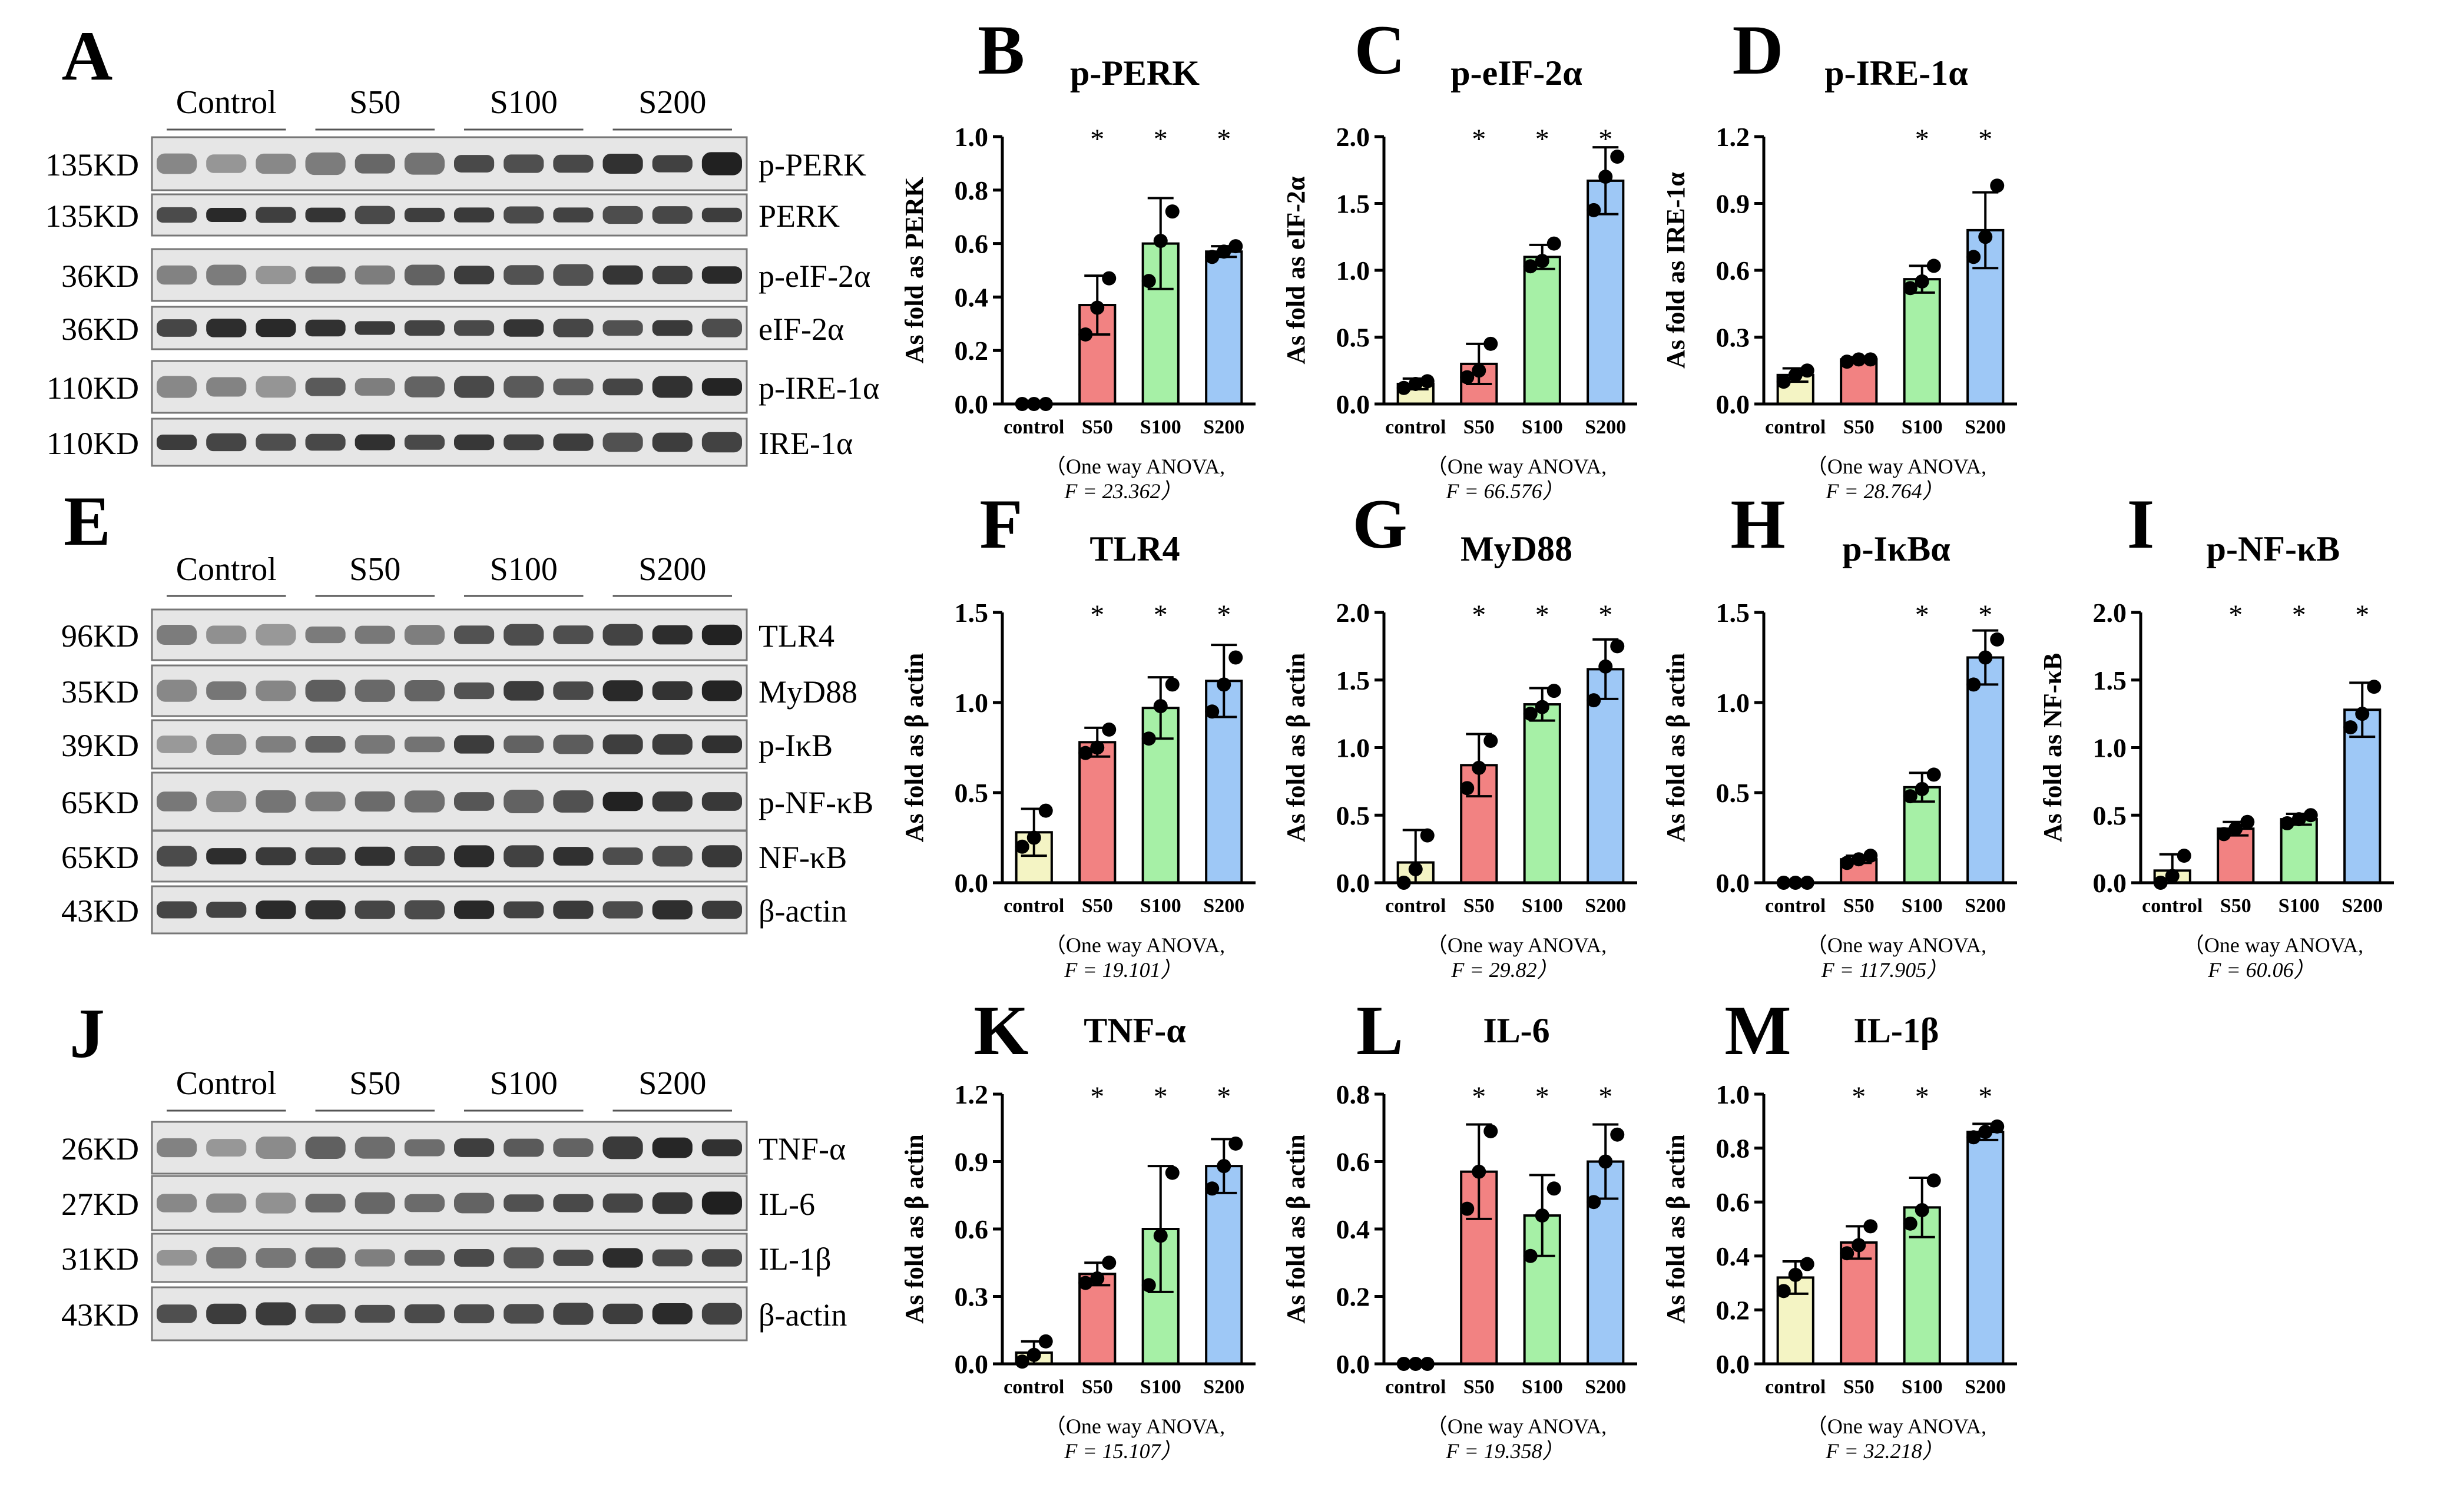  What do you see at coordinates (1733, 204) in the screenshot?
I see `y-tick-label: 0.9` at bounding box center [1733, 204].